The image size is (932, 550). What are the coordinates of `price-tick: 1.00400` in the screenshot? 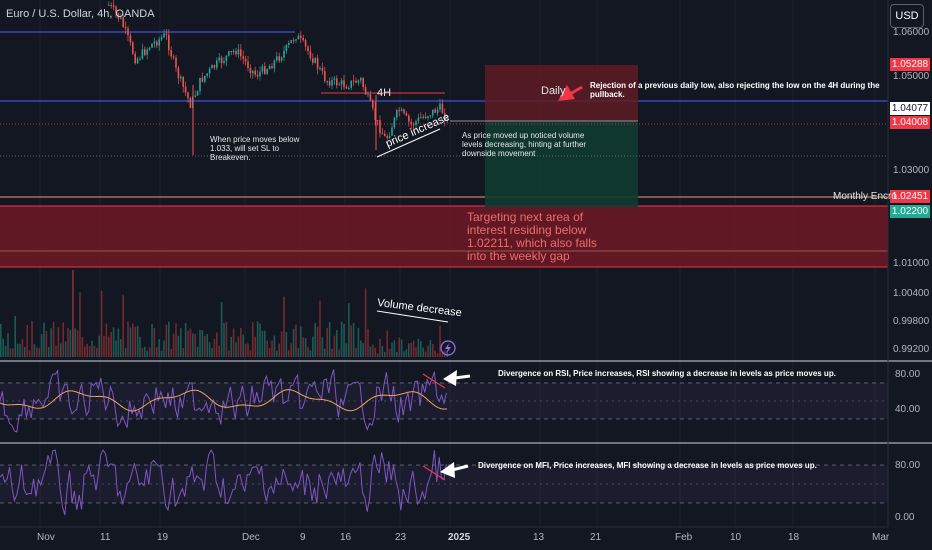 It's located at (911, 293).